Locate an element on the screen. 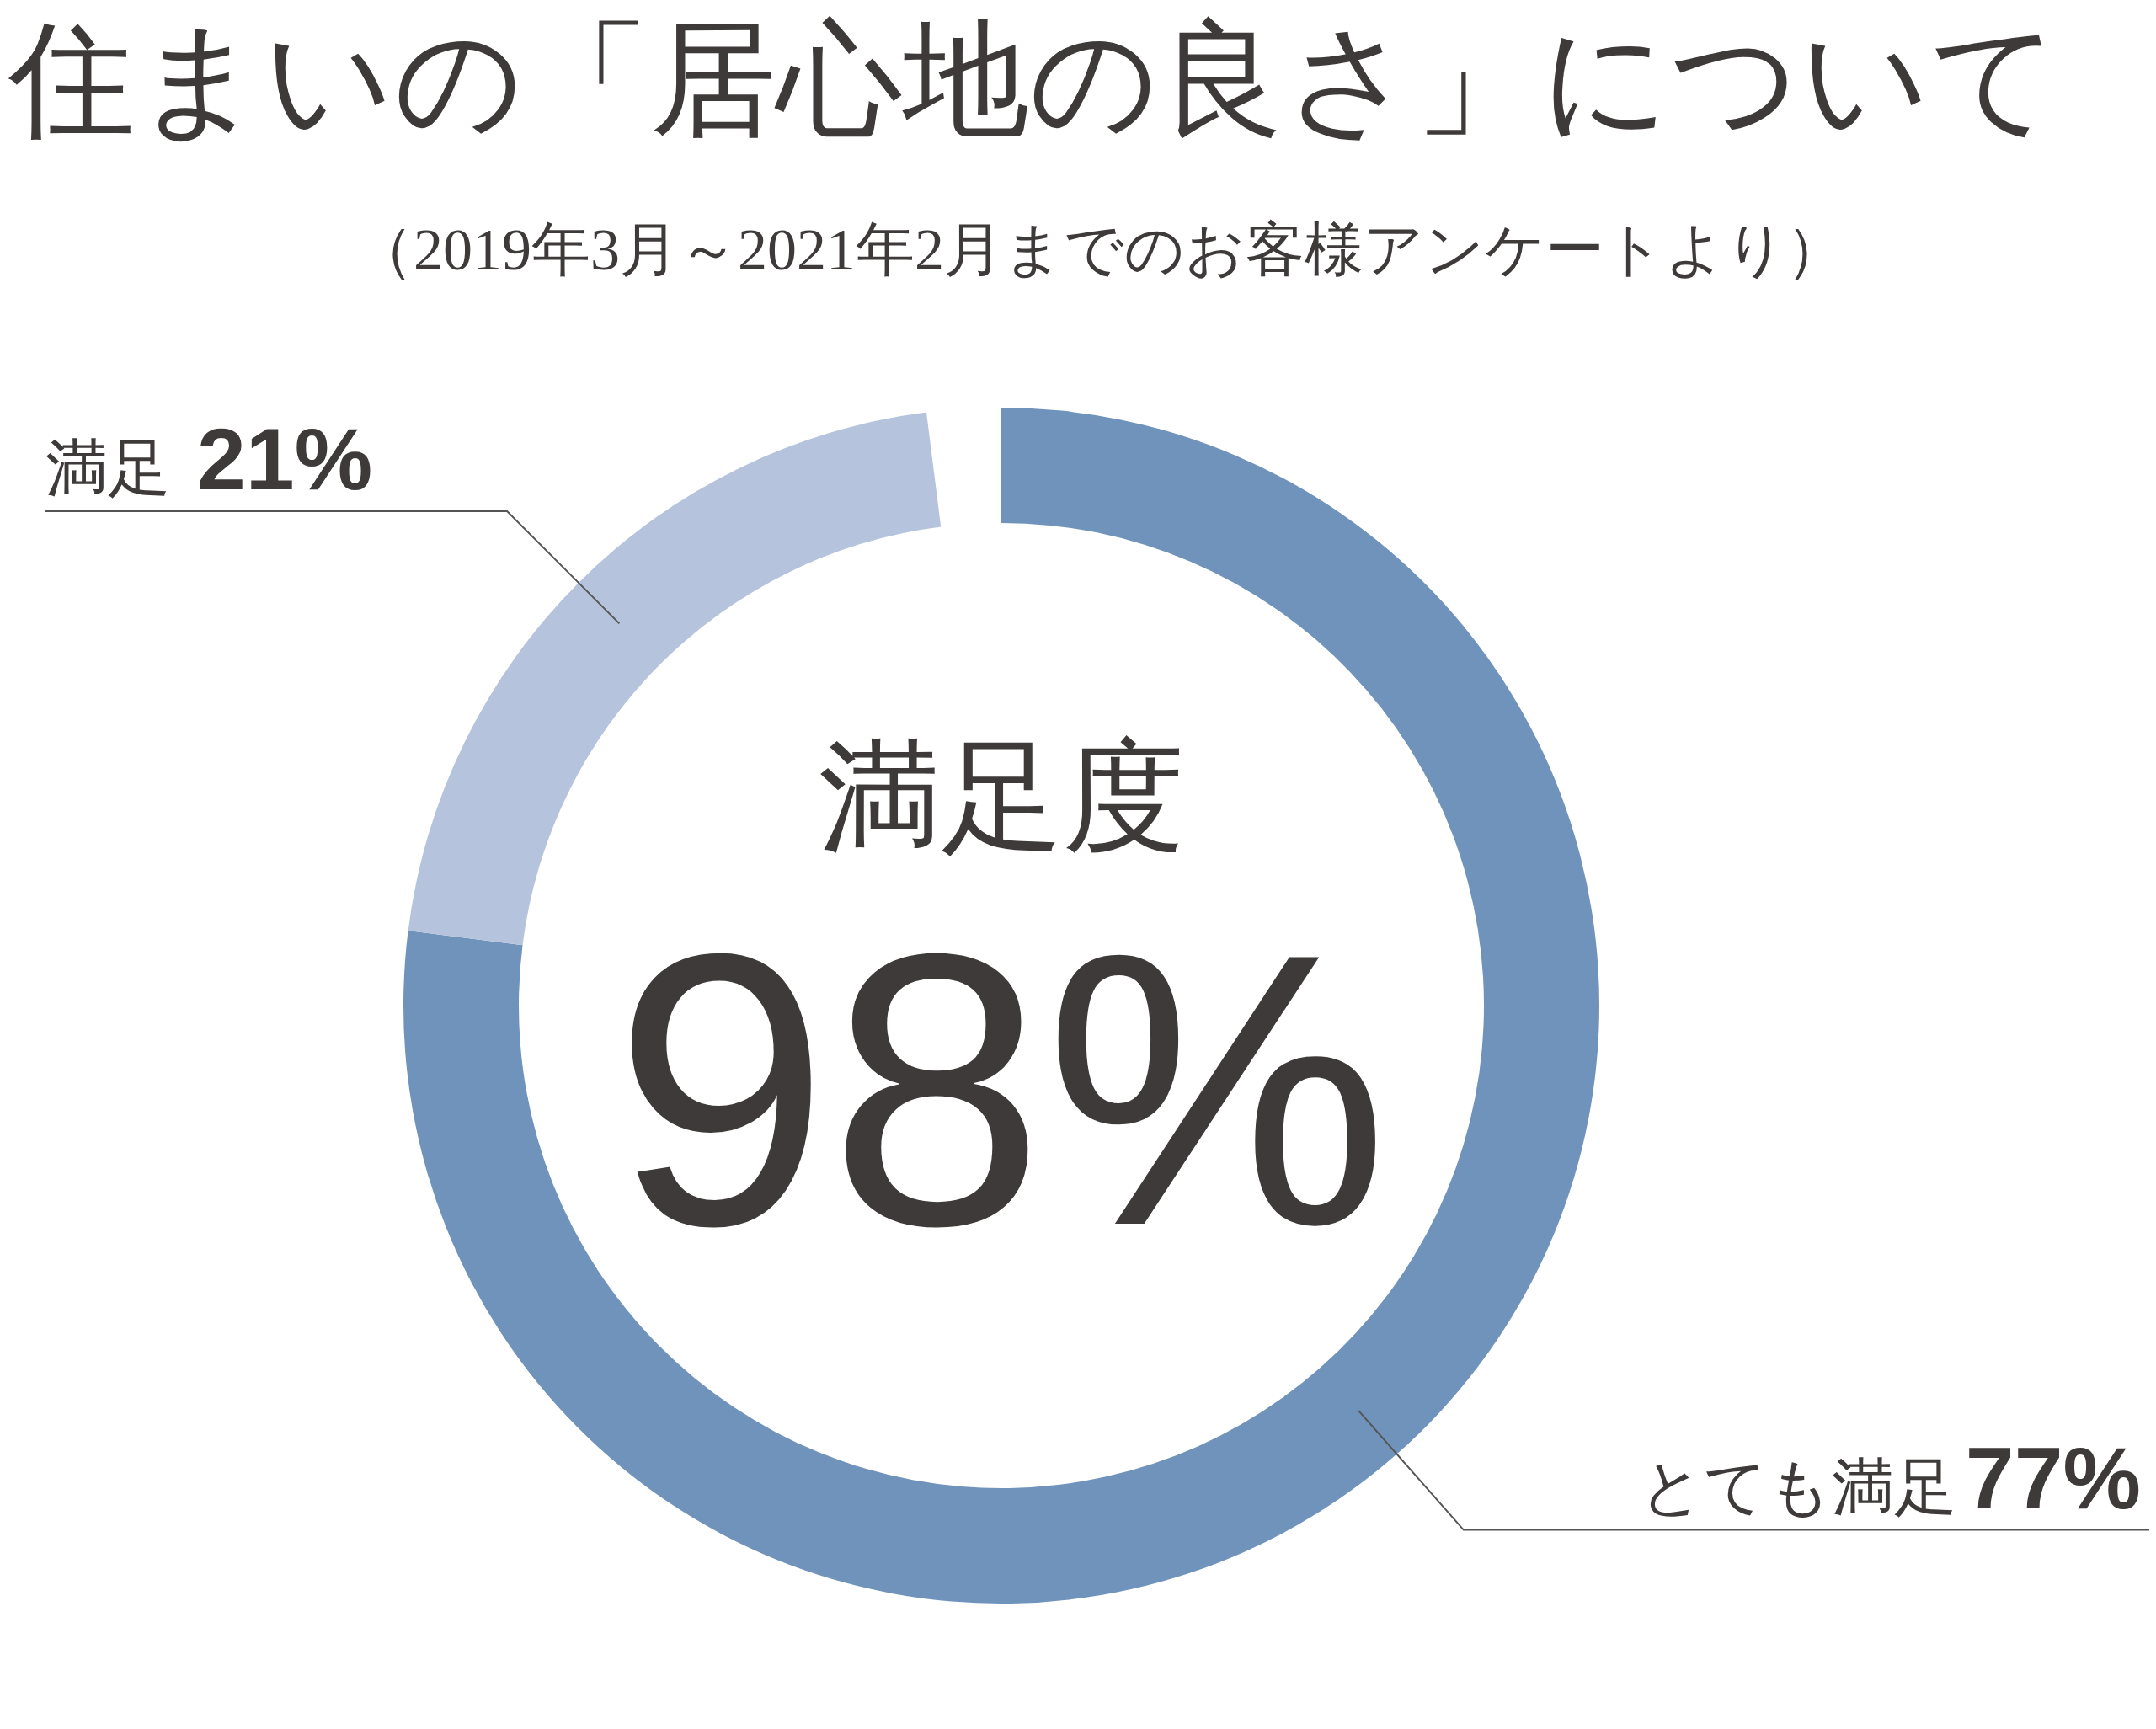 Image resolution: width=2156 pixels, height=1729 pixels. text: 98% is located at coordinates (1001, 1089).